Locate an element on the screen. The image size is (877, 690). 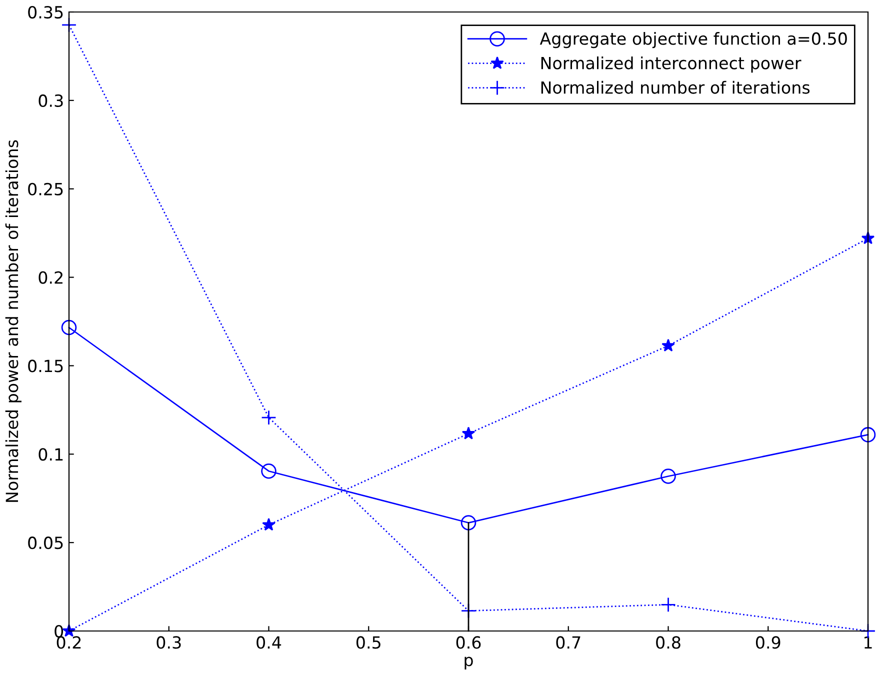
legend-label: Aggregate objective function a=0.50 is located at coordinates (693, 40).